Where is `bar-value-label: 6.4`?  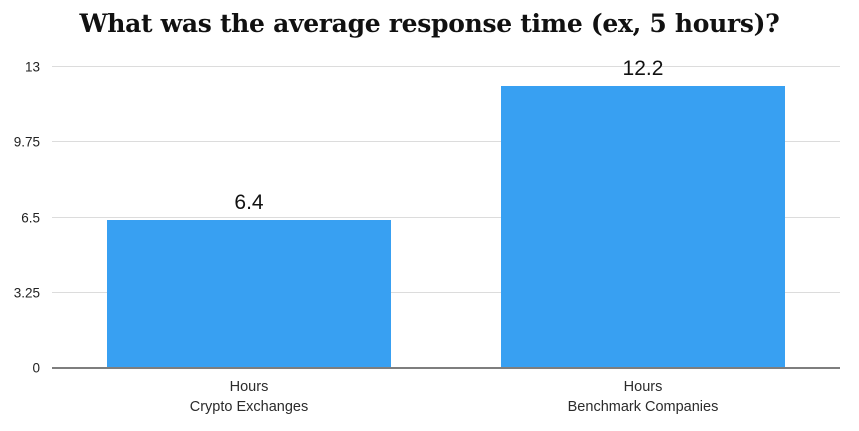 bar-value-label: 6.4 is located at coordinates (249, 202).